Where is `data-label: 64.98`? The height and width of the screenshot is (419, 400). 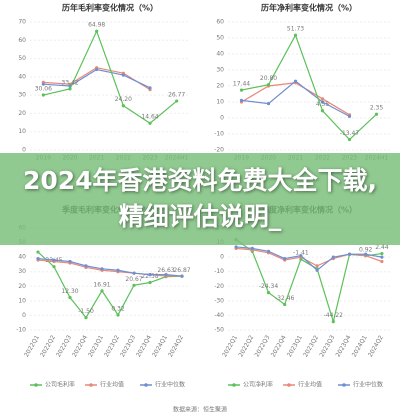
data-label: 64.98 is located at coordinates (96, 25).